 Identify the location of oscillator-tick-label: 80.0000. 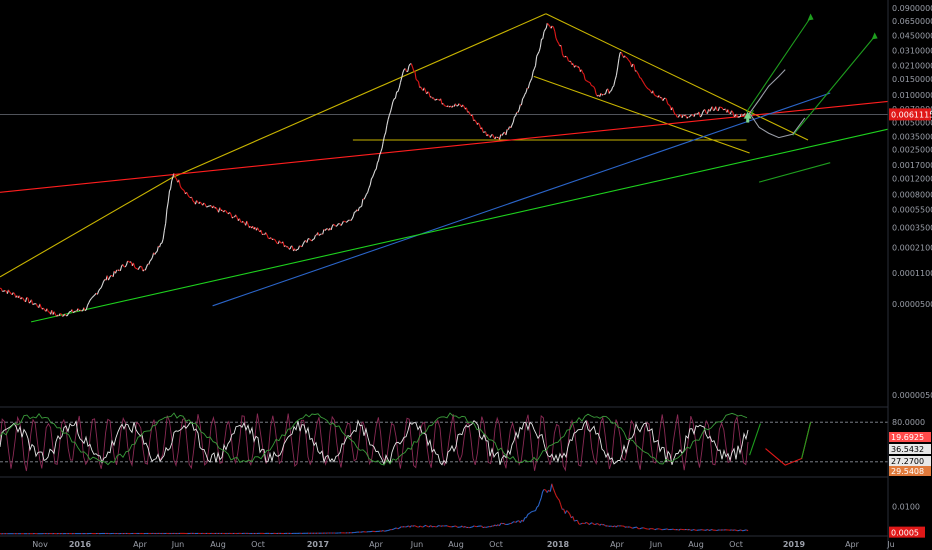
(908, 422).